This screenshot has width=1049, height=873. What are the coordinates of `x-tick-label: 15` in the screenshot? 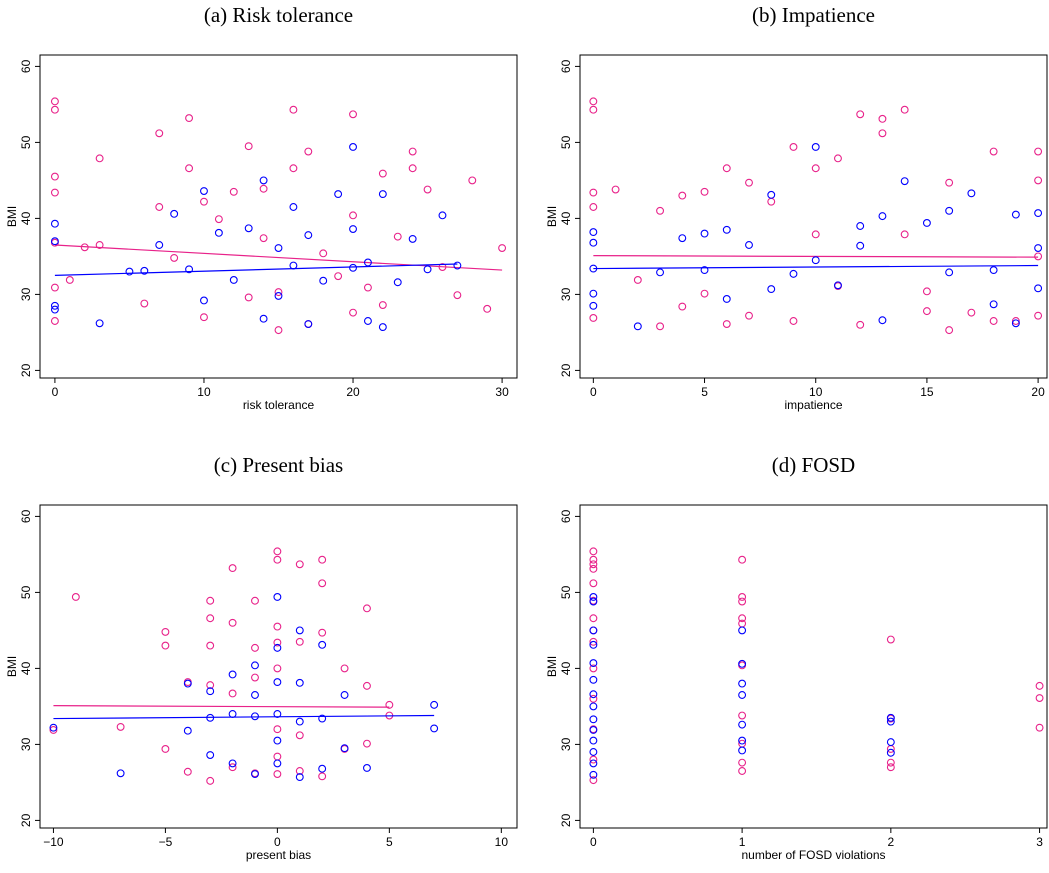 It's located at (927, 392).